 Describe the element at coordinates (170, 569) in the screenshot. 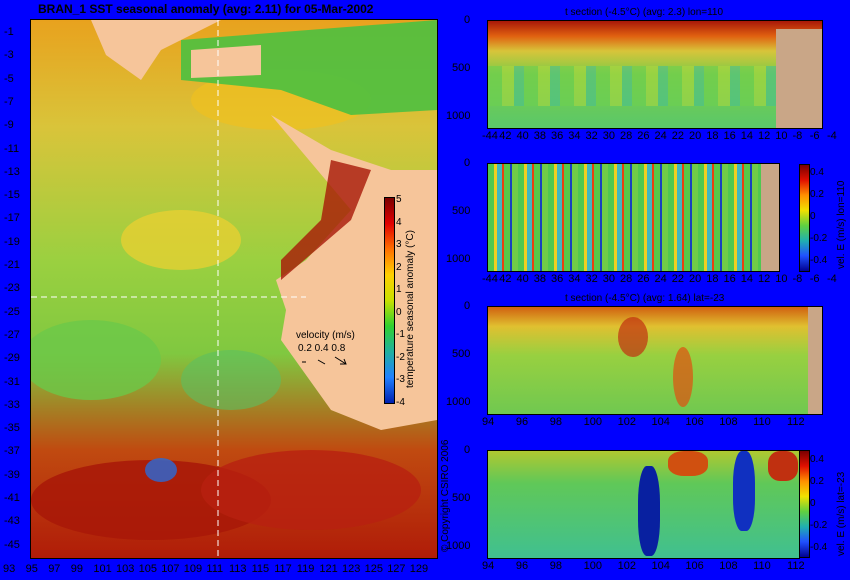

I see `map-lon-tick: 107` at that location.